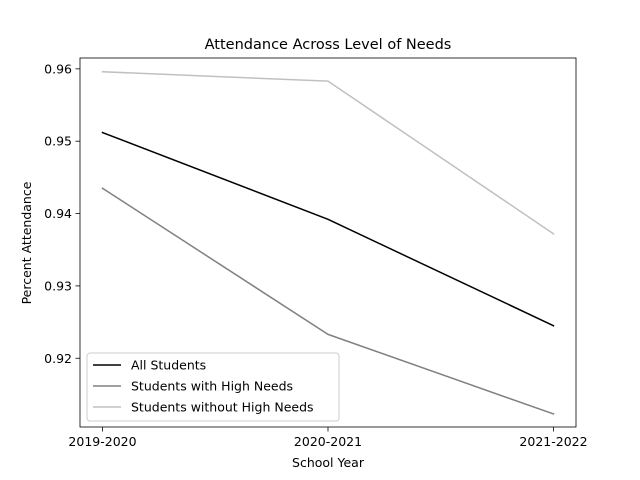 The image size is (640, 480). What do you see at coordinates (102, 441) in the screenshot?
I see `x-tick-label: 2019-2020` at bounding box center [102, 441].